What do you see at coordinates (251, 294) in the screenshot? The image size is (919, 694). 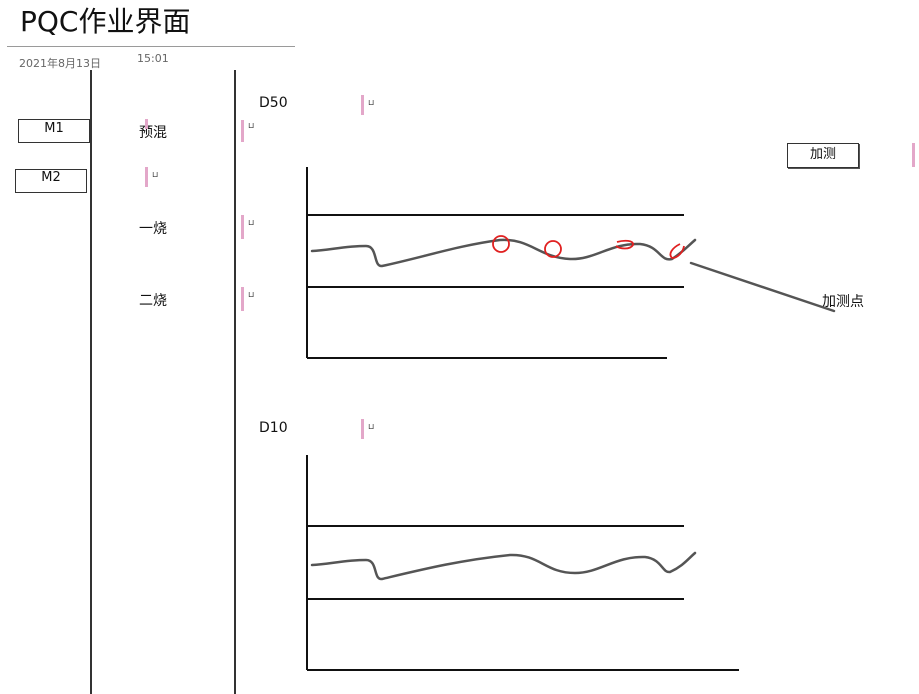 I see `stage-second-fire-placeholder: ⊔` at bounding box center [251, 294].